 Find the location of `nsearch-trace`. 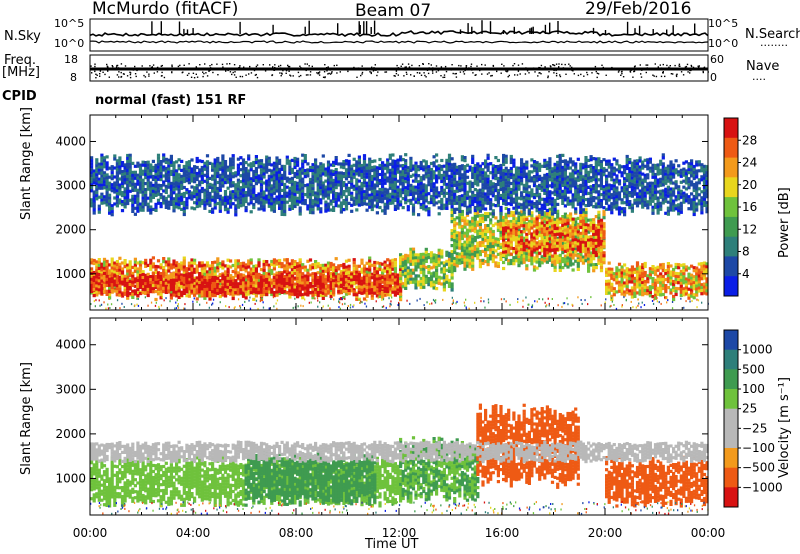

nsearch-trace is located at coordinates (399, 42).